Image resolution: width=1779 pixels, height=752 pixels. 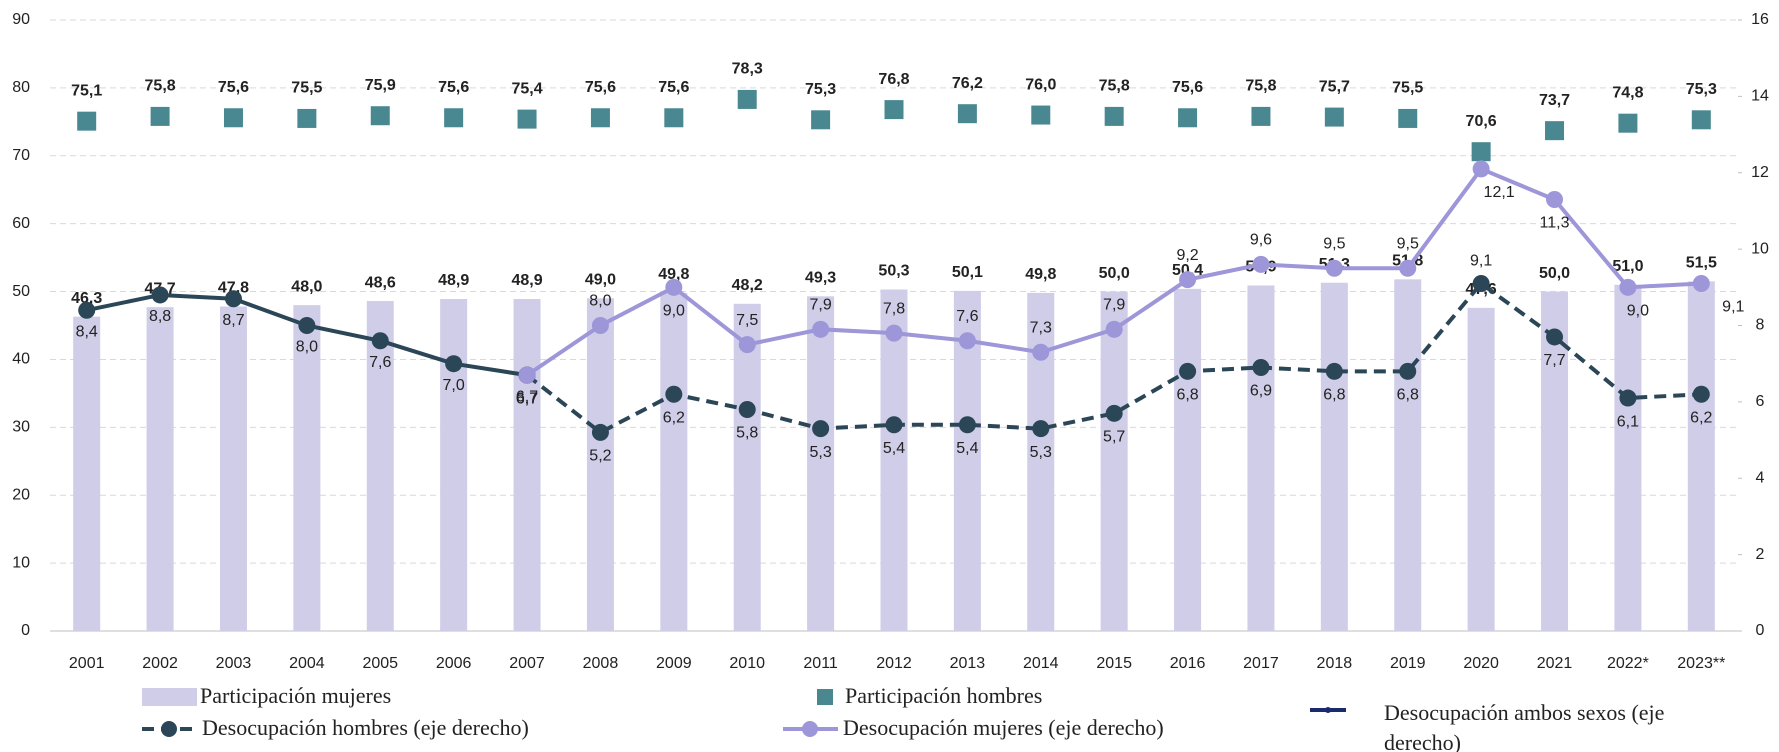 What do you see at coordinates (1481, 121) in the screenshot?
I see `square-label: 70,6` at bounding box center [1481, 121].